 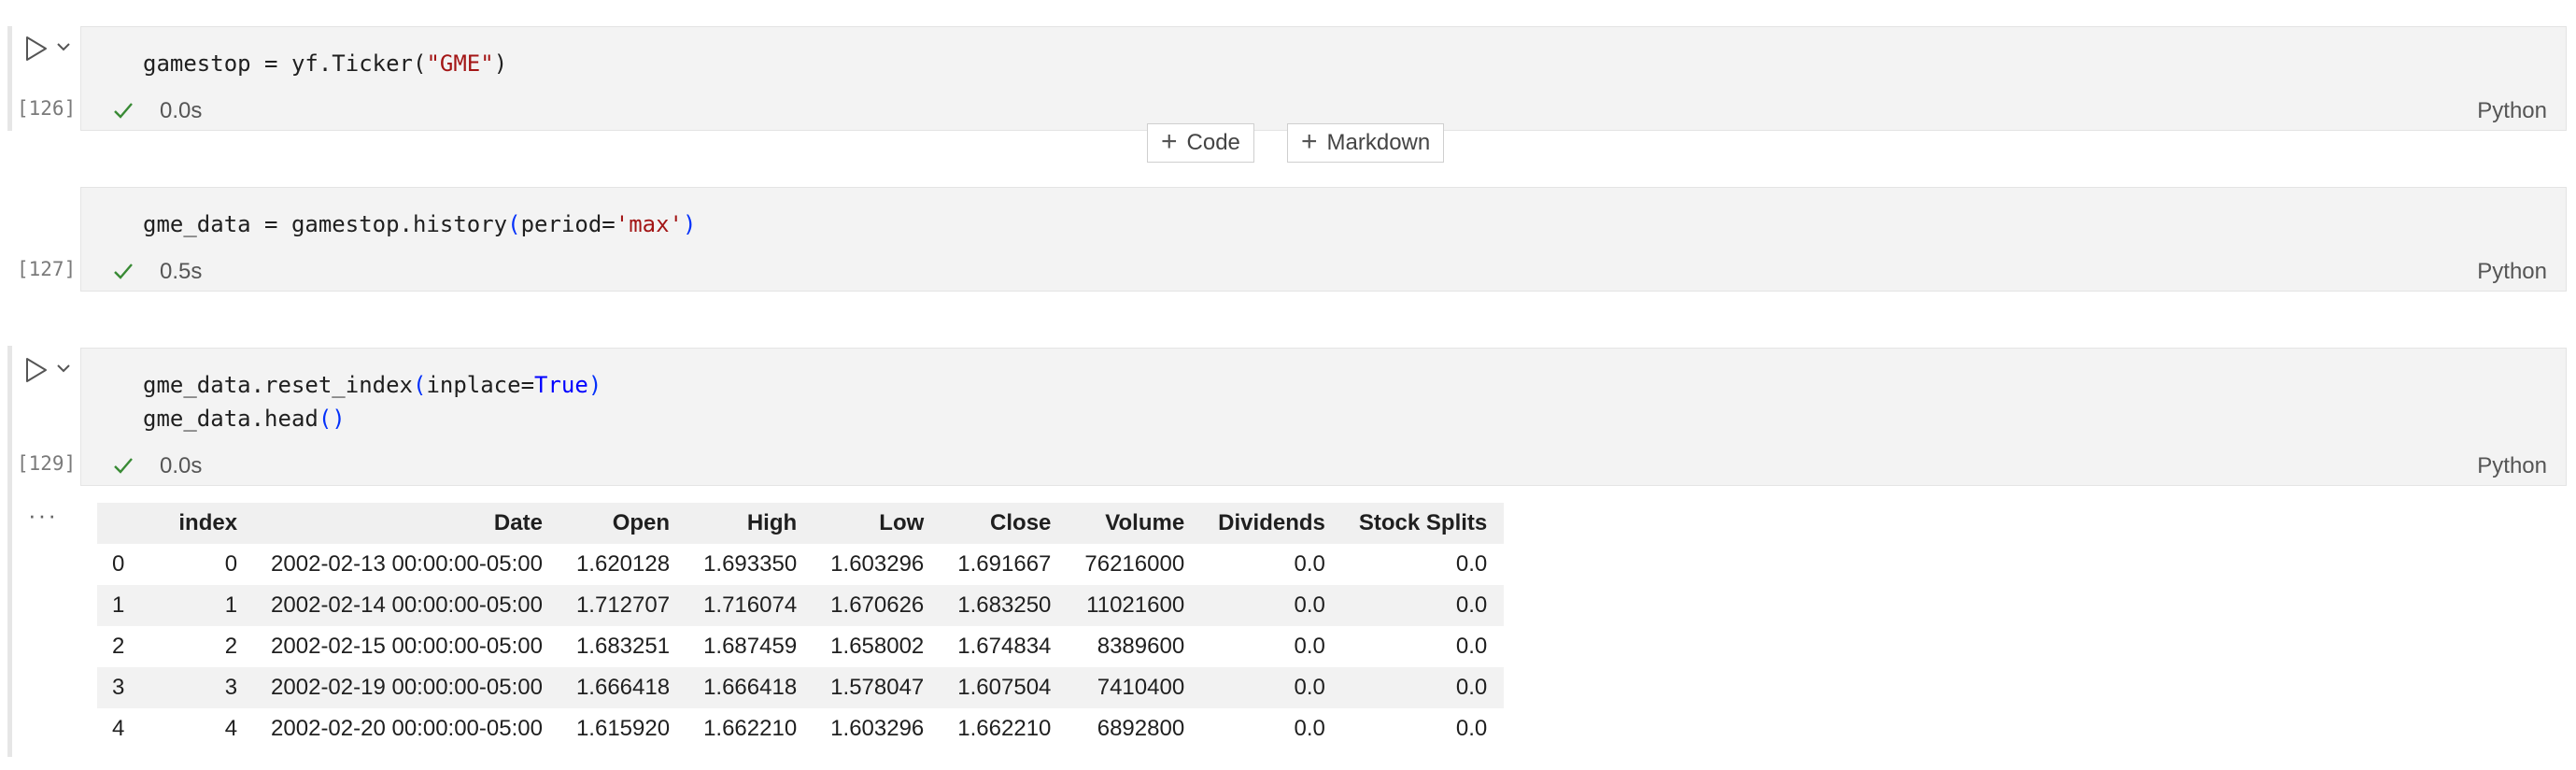 What do you see at coordinates (1135, 523) in the screenshot?
I see `column-header: Volume` at bounding box center [1135, 523].